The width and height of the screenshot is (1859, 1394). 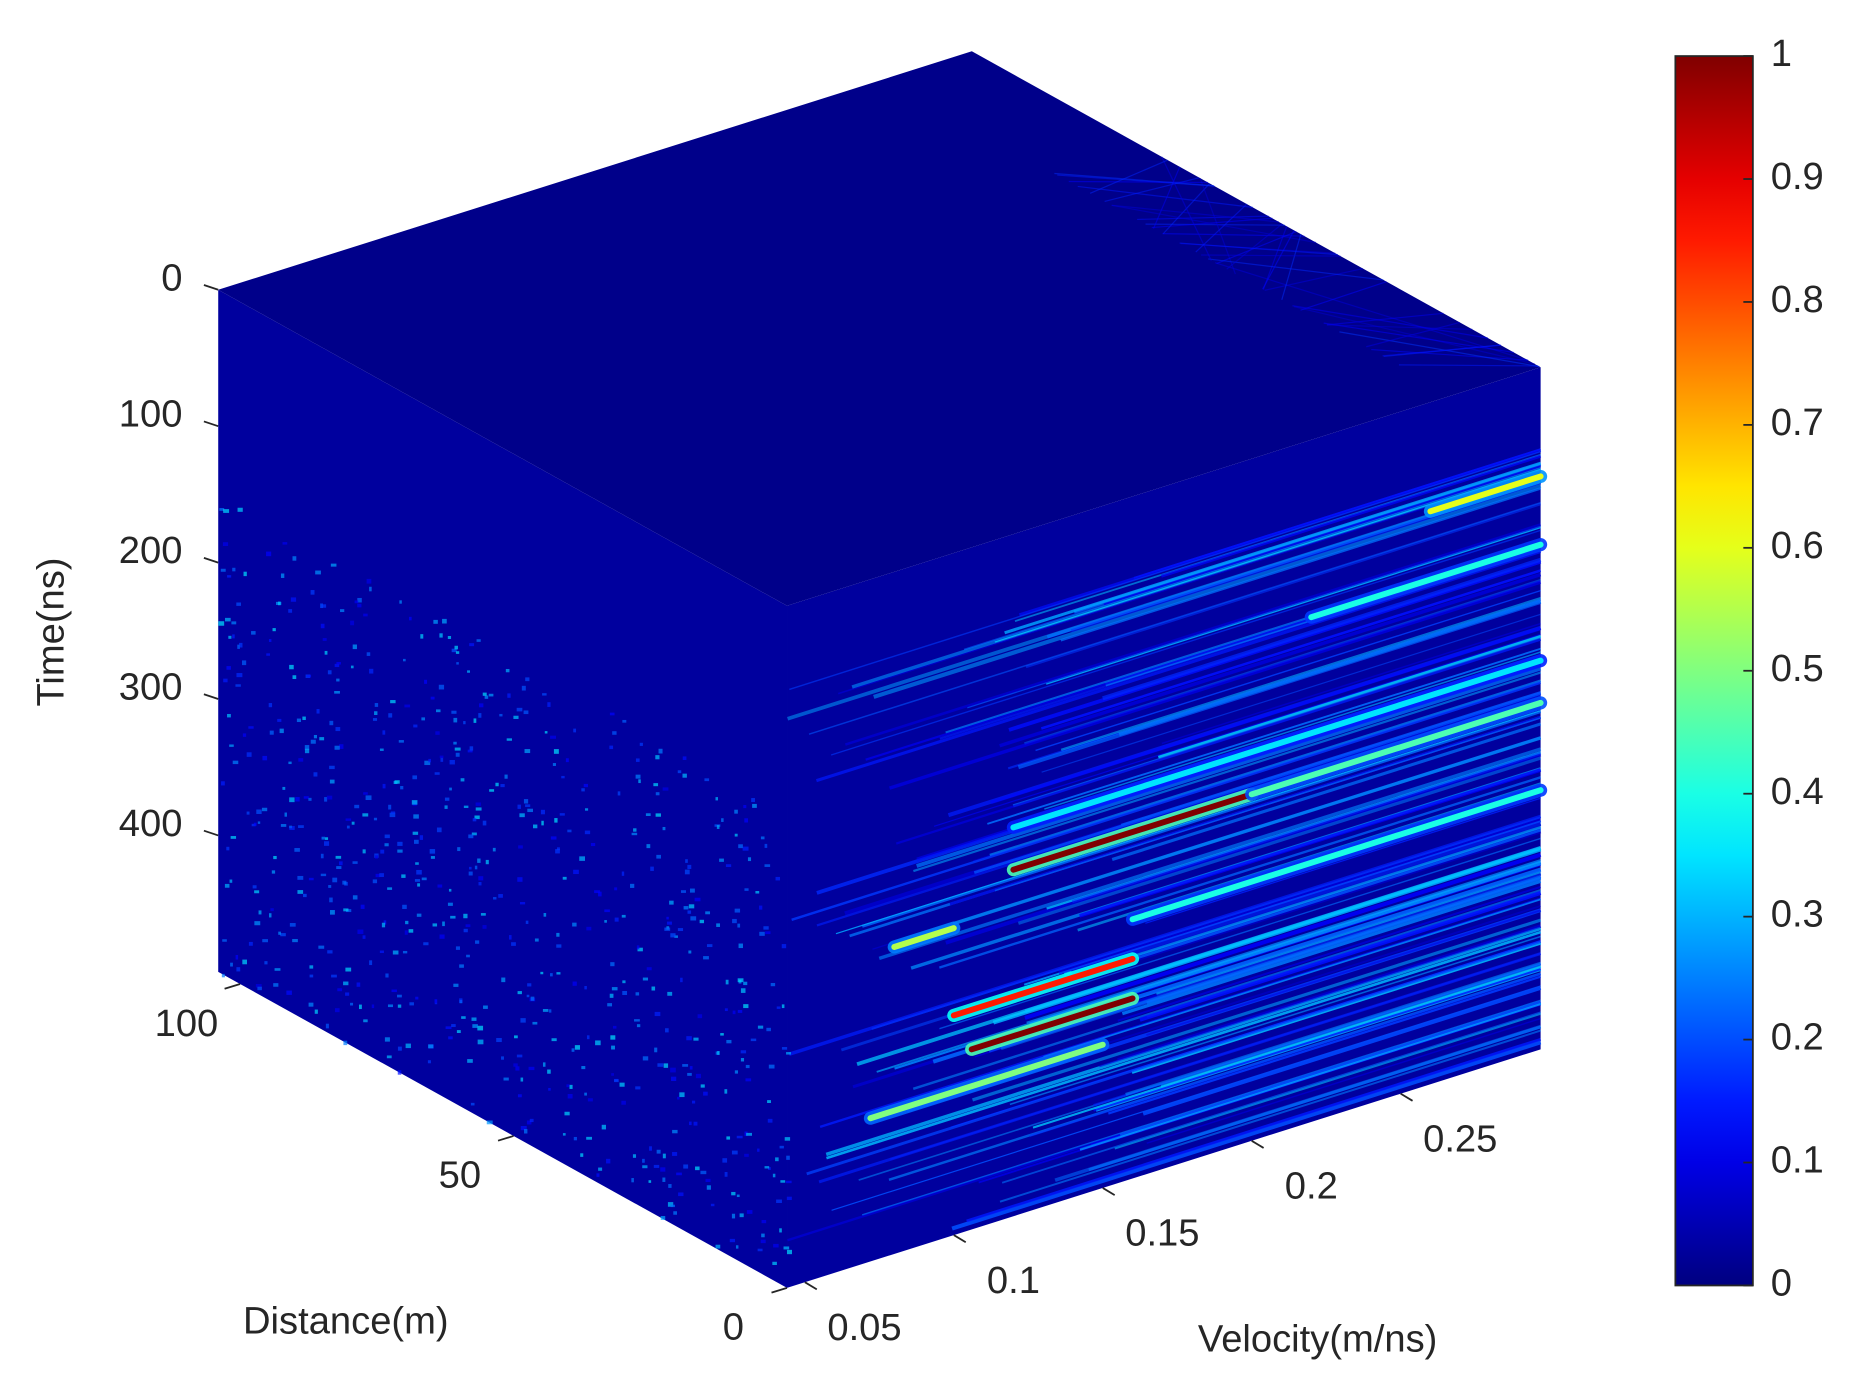 I want to click on colorbar-tick-label: 0.5, so click(x=1797, y=668).